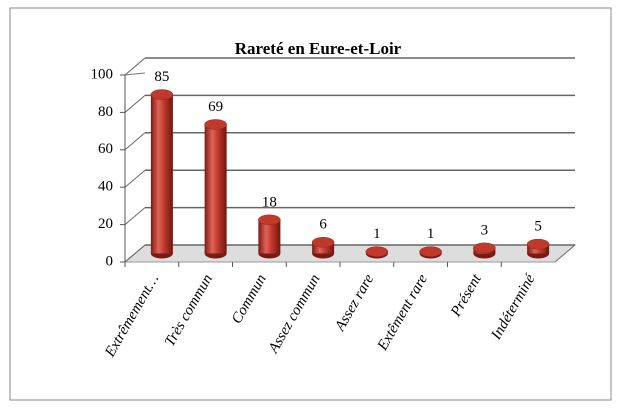 The height and width of the screenshot is (411, 621). Describe the element at coordinates (269, 202) in the screenshot. I see `data-label: 18` at that location.